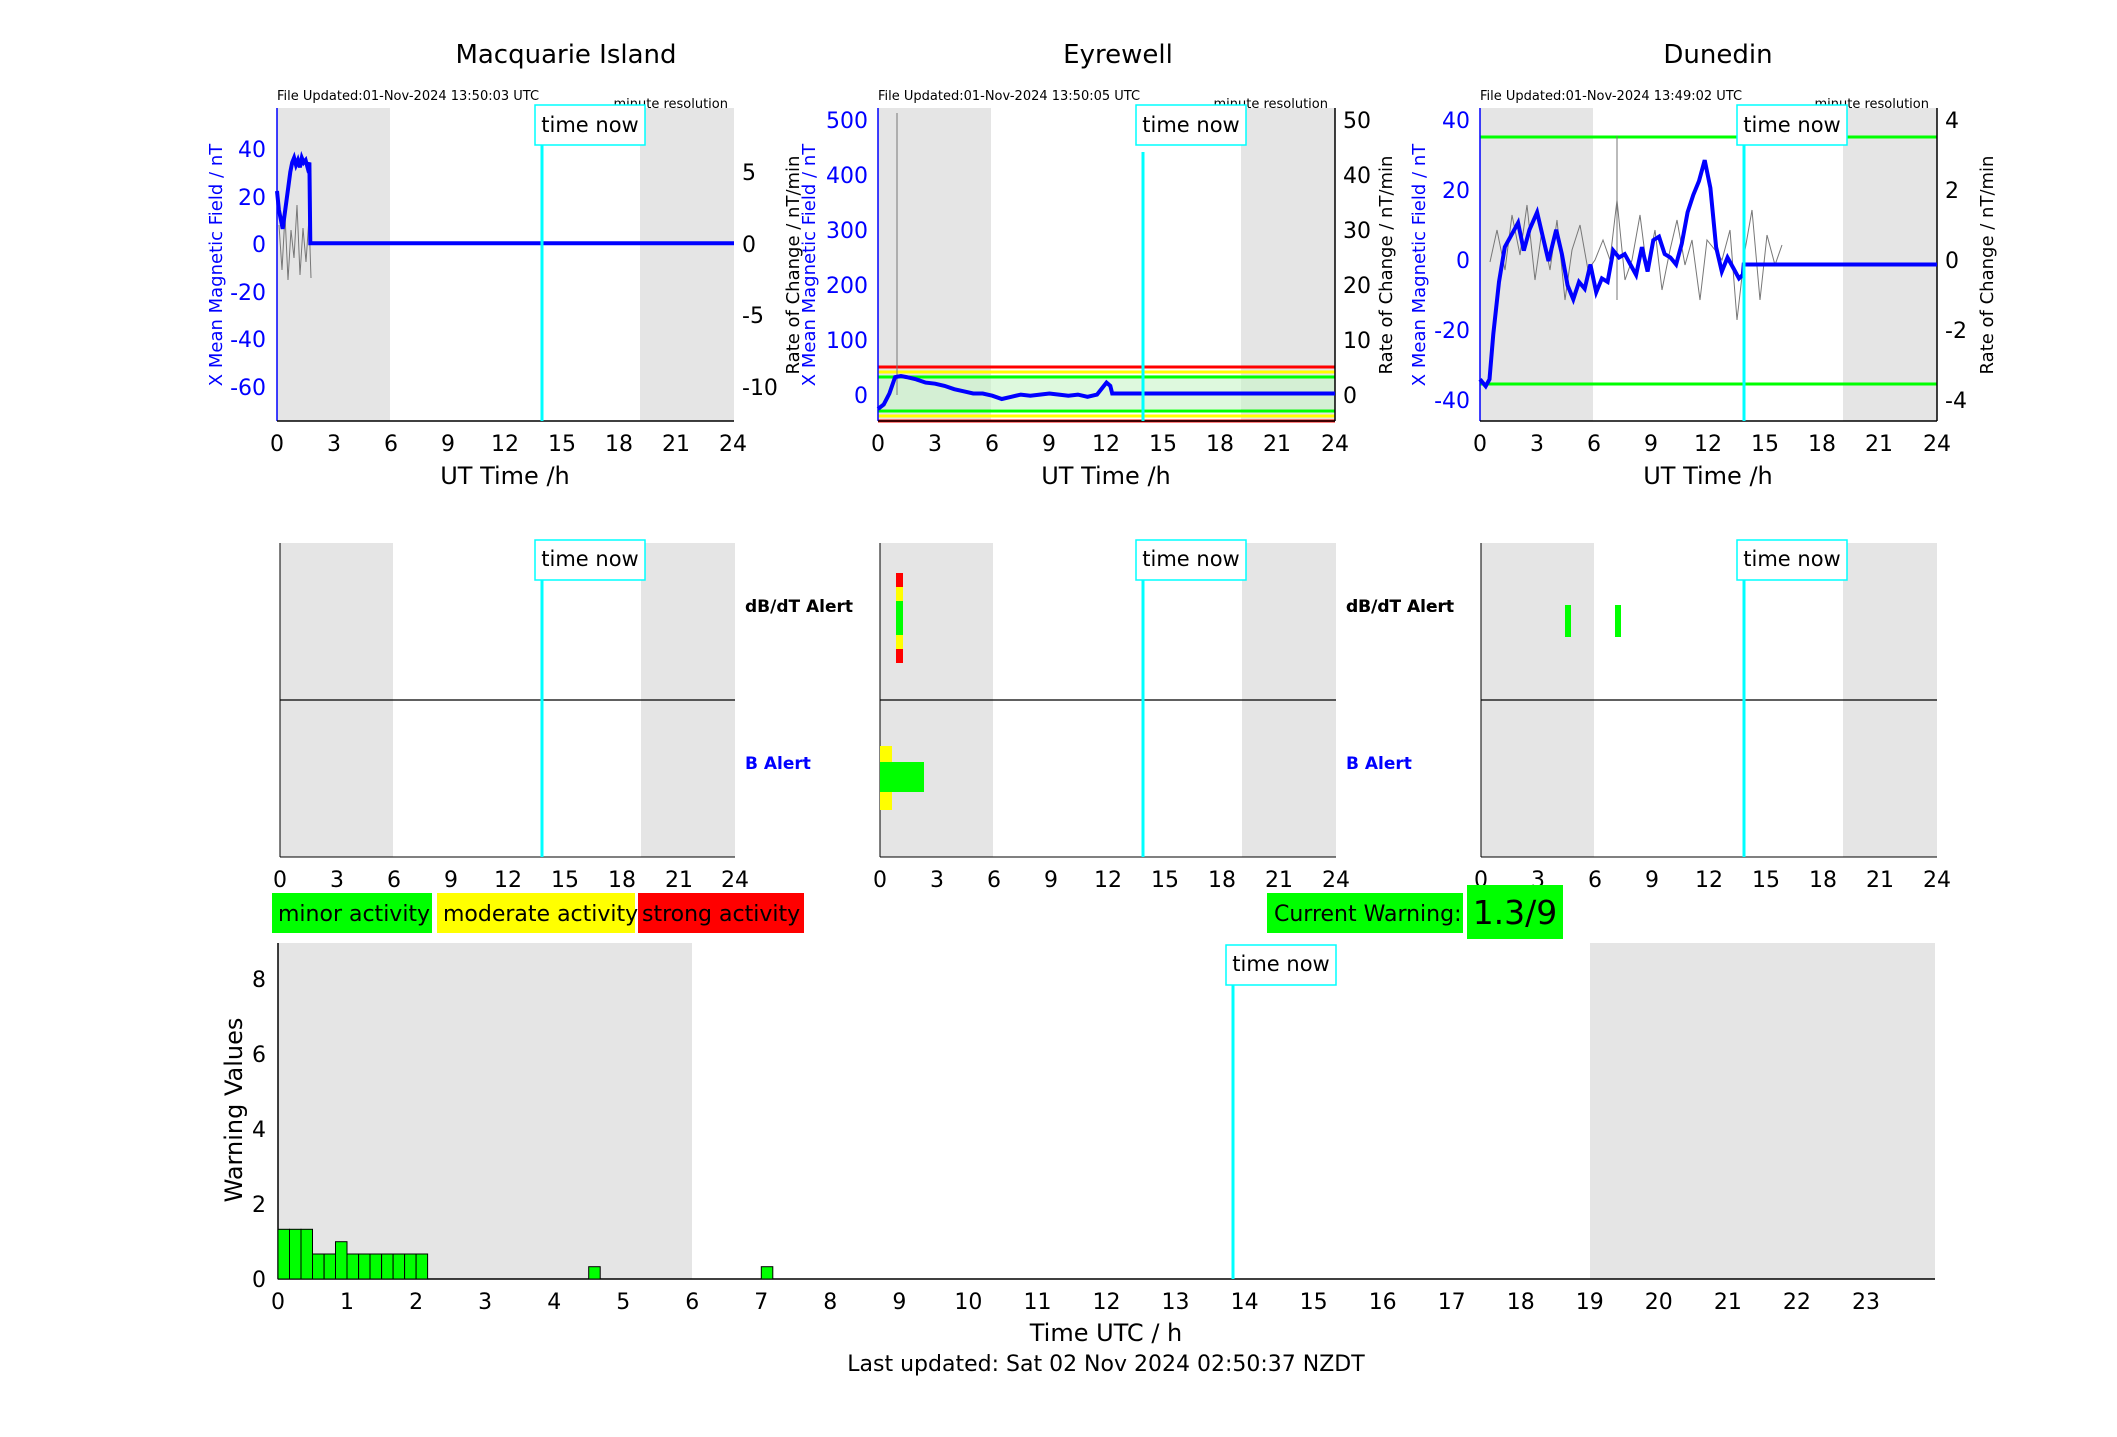 The width and height of the screenshot is (2117, 1437). I want to click on x-tick-label: 16, so click(1383, 1302).